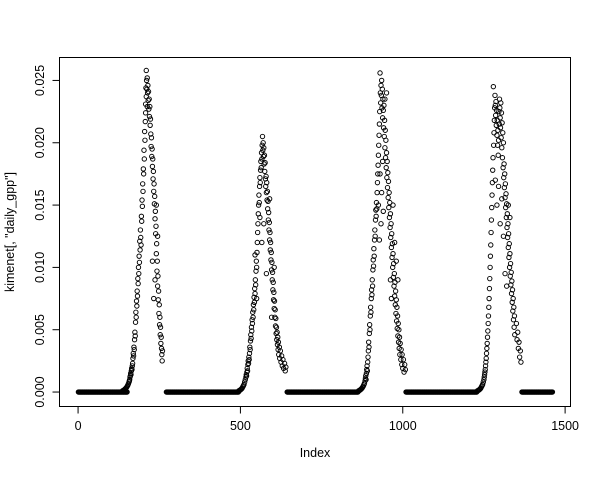  What do you see at coordinates (240, 426) in the screenshot?
I see `x-tick-label: 500` at bounding box center [240, 426].